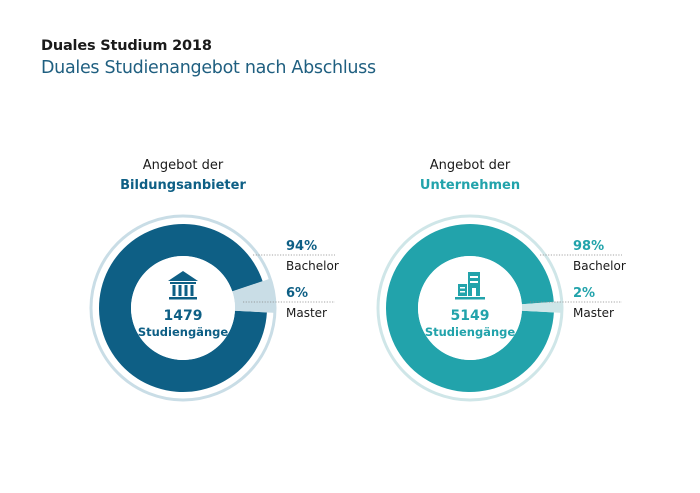  What do you see at coordinates (470, 176) in the screenshot?
I see `right-chart-heading: Angebot der Unternehmen` at bounding box center [470, 176].